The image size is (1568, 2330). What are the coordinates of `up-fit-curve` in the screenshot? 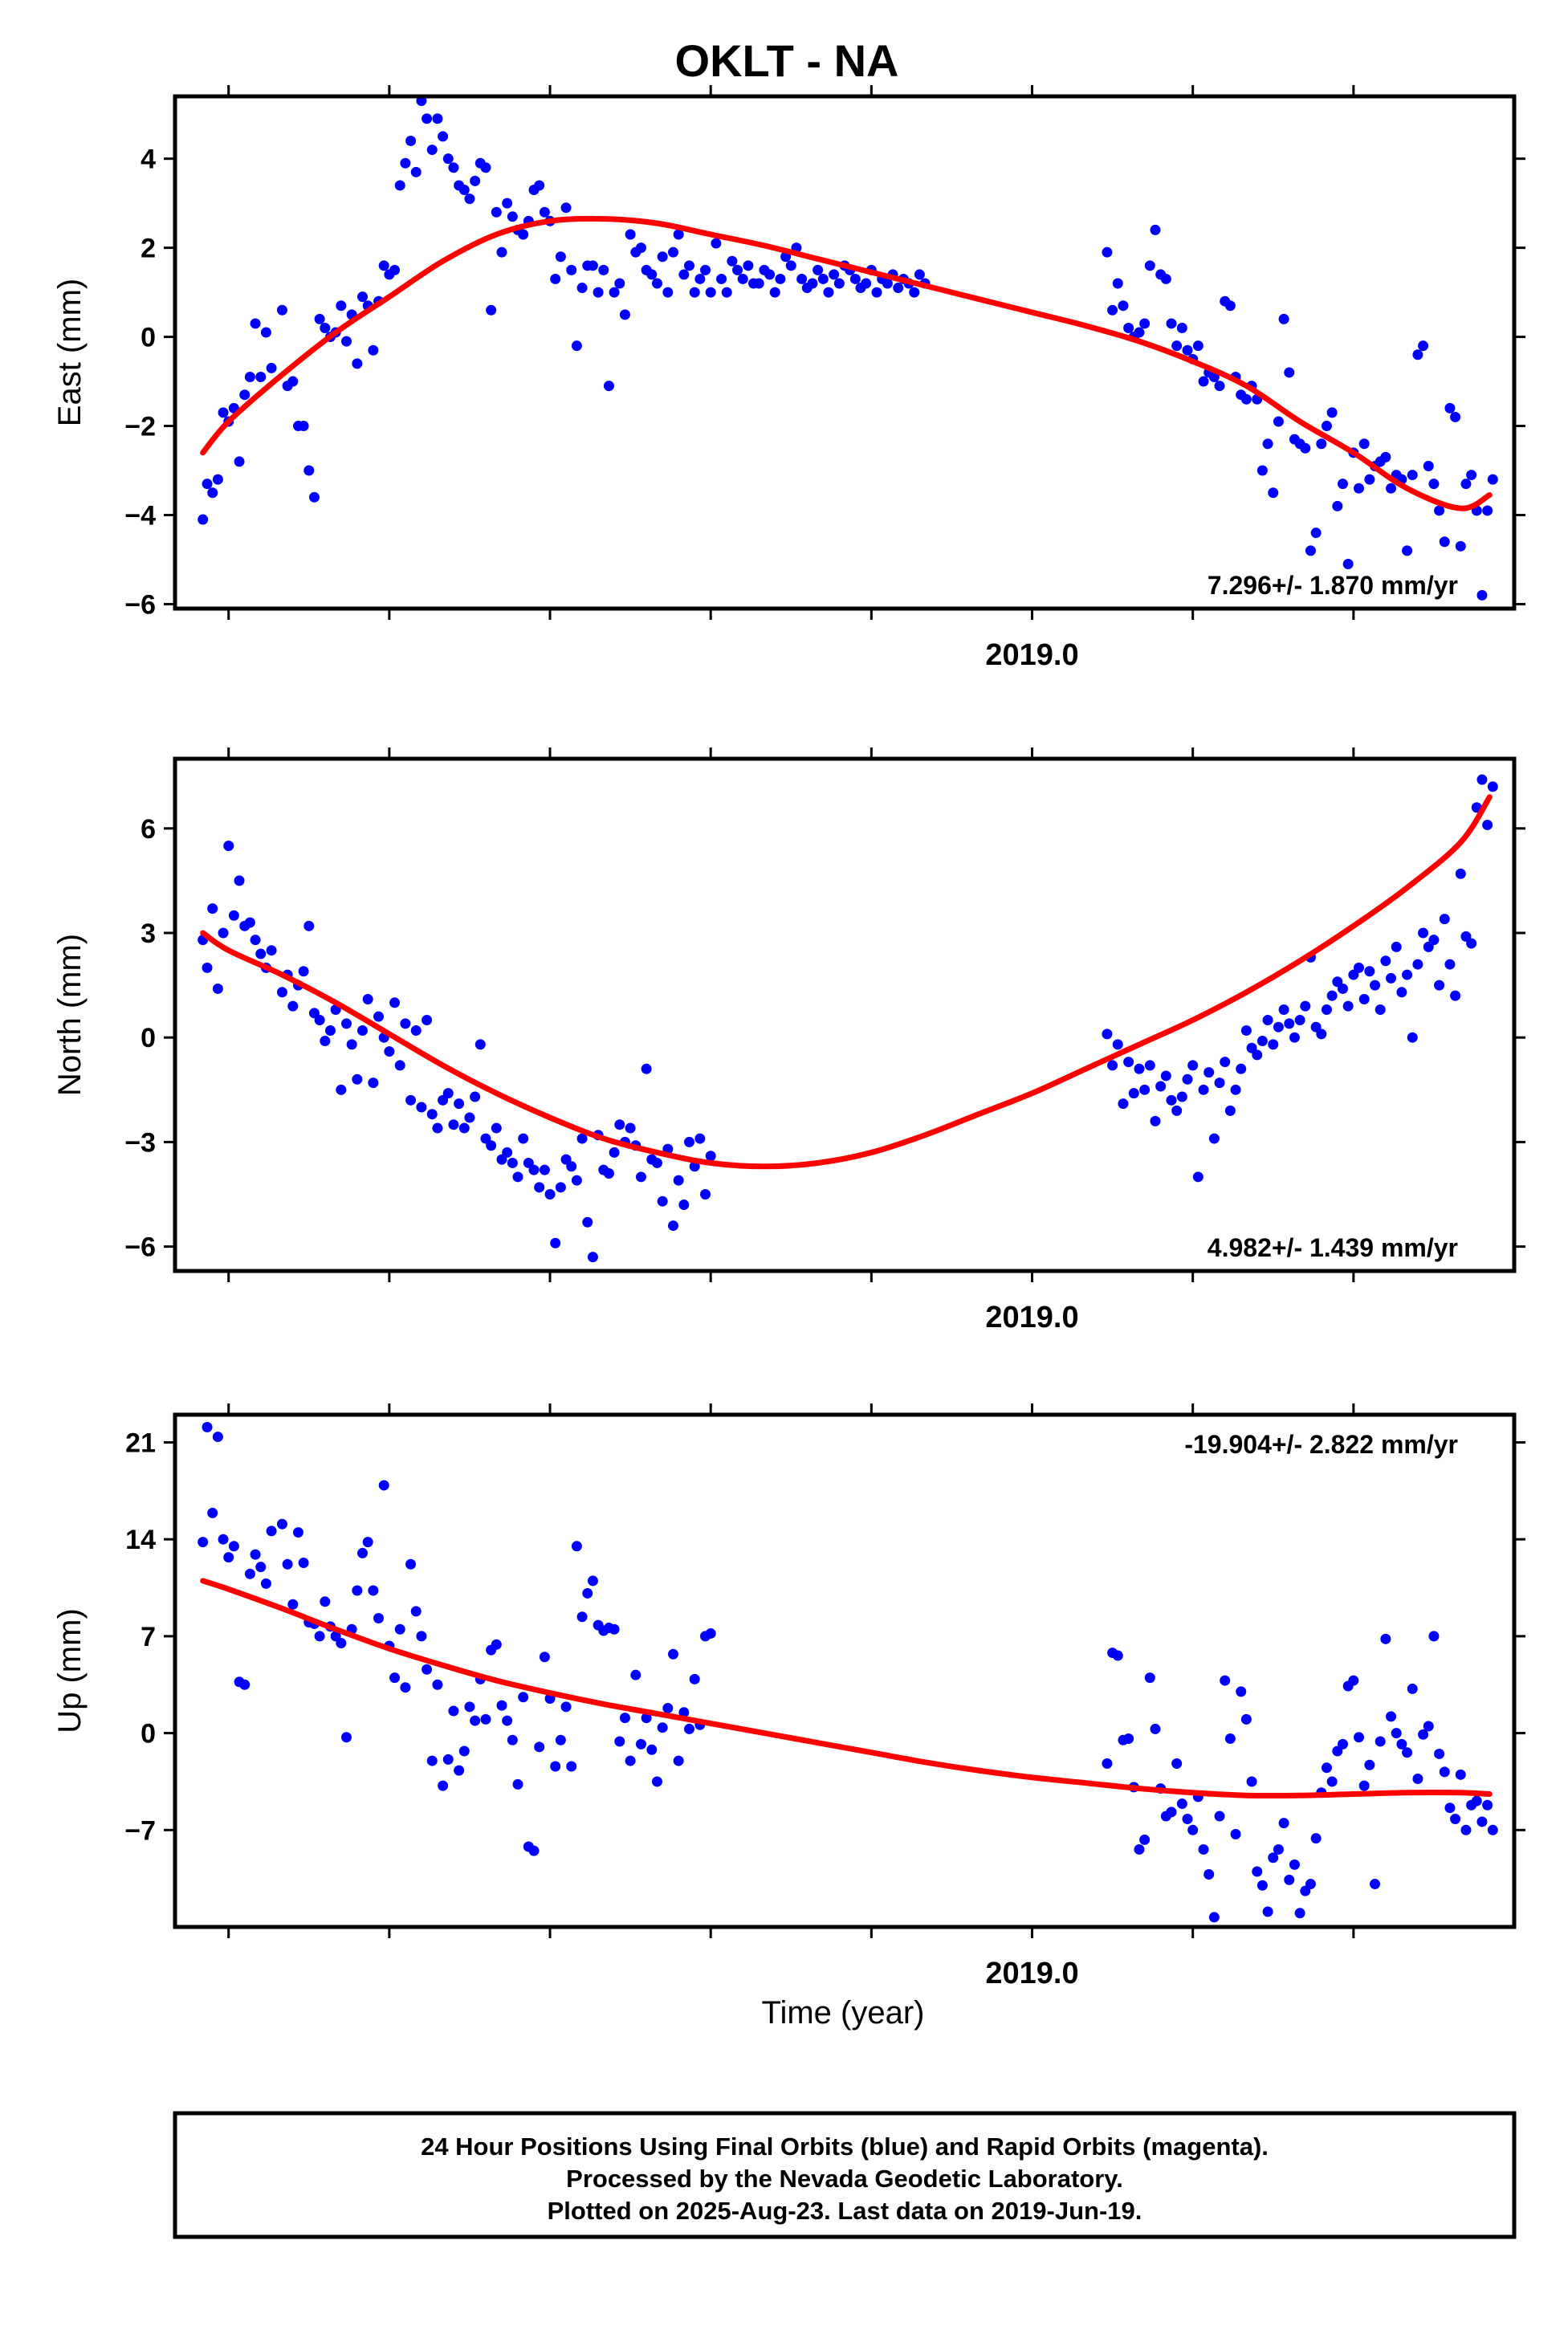 It's located at (846, 1688).